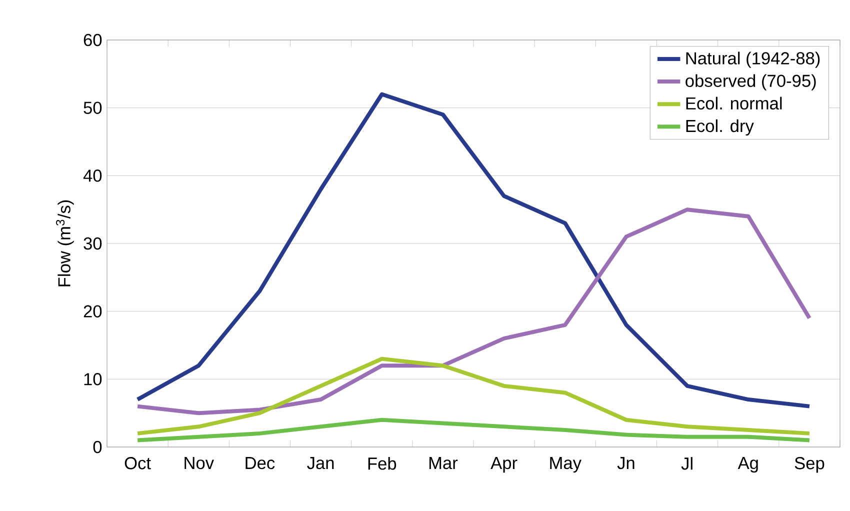 This screenshot has width=850, height=511. I want to click on x-tick-label: Feb, so click(382, 463).